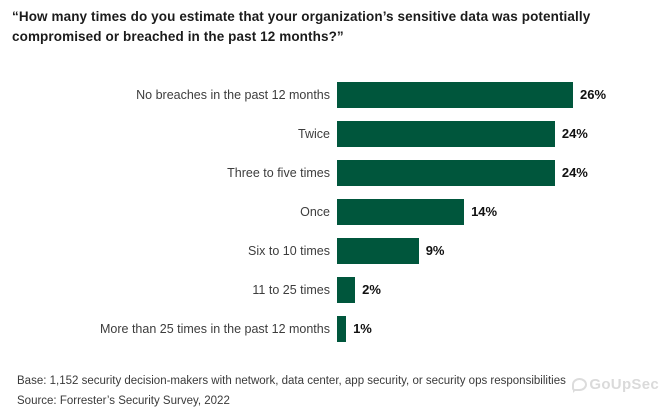  What do you see at coordinates (499, 211) in the screenshot?
I see `bar-area: 14%` at bounding box center [499, 211].